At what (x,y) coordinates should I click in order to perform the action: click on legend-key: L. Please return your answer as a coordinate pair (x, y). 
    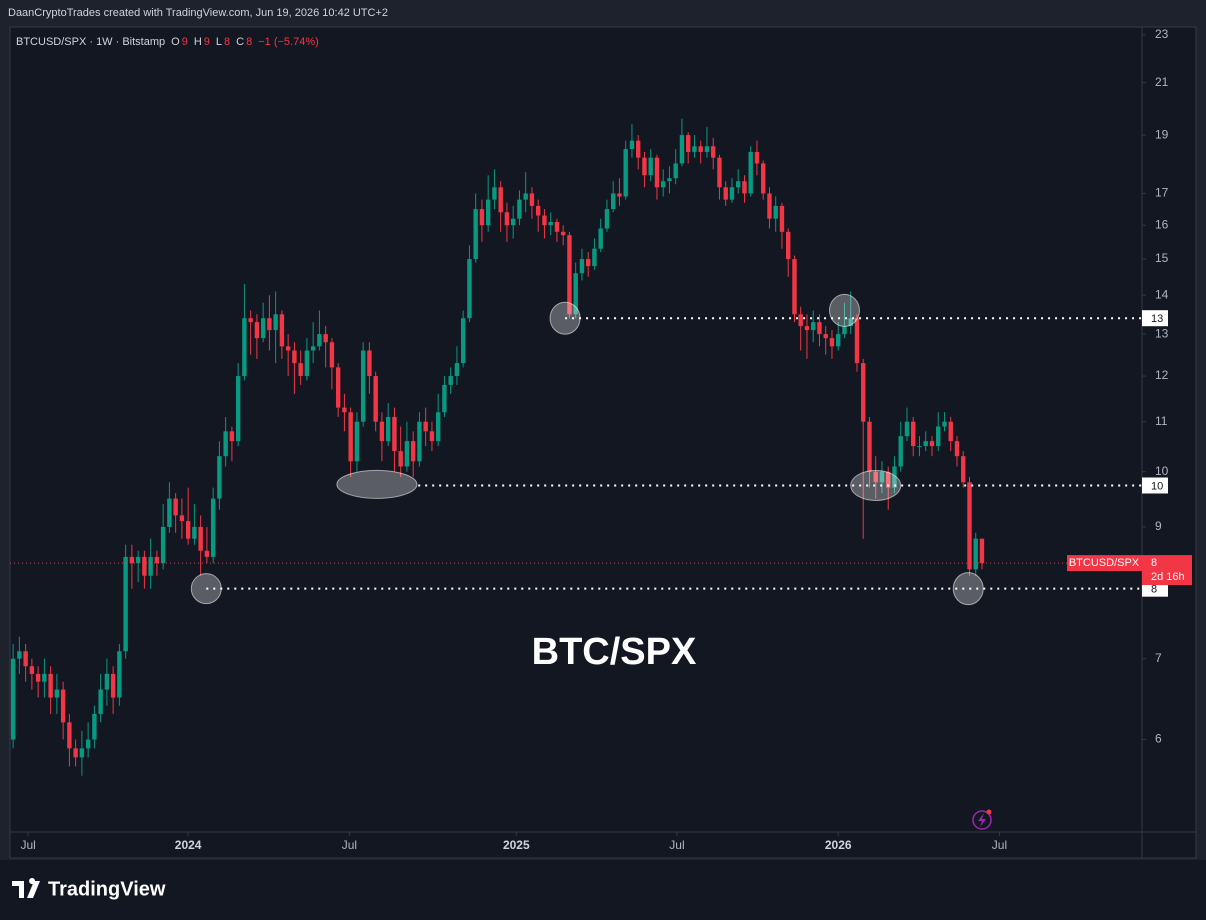
    Looking at the image, I should click on (219, 42).